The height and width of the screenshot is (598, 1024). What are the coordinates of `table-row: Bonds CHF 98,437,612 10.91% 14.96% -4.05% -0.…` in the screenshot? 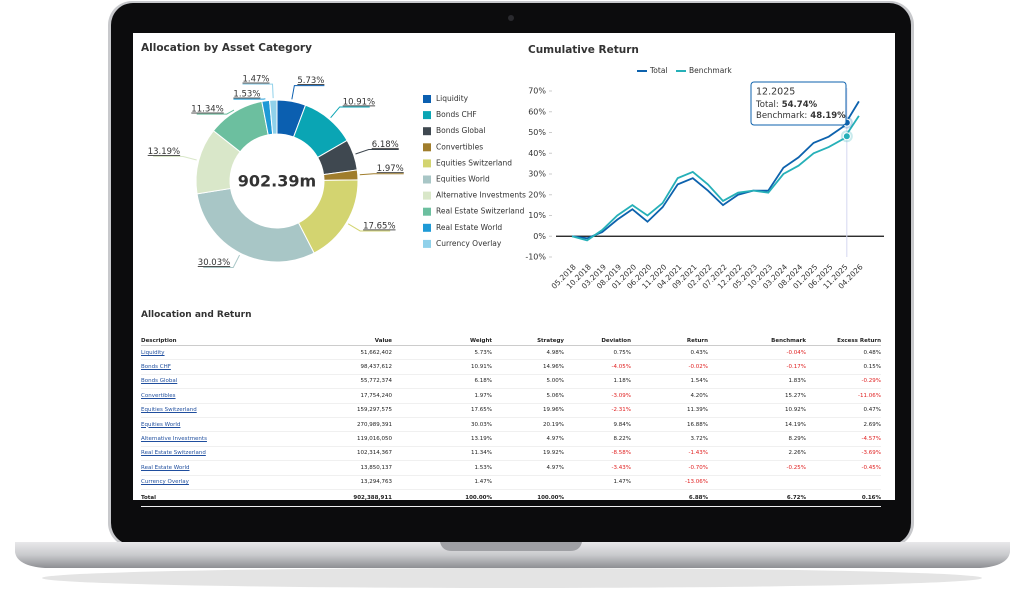 It's located at (511, 367).